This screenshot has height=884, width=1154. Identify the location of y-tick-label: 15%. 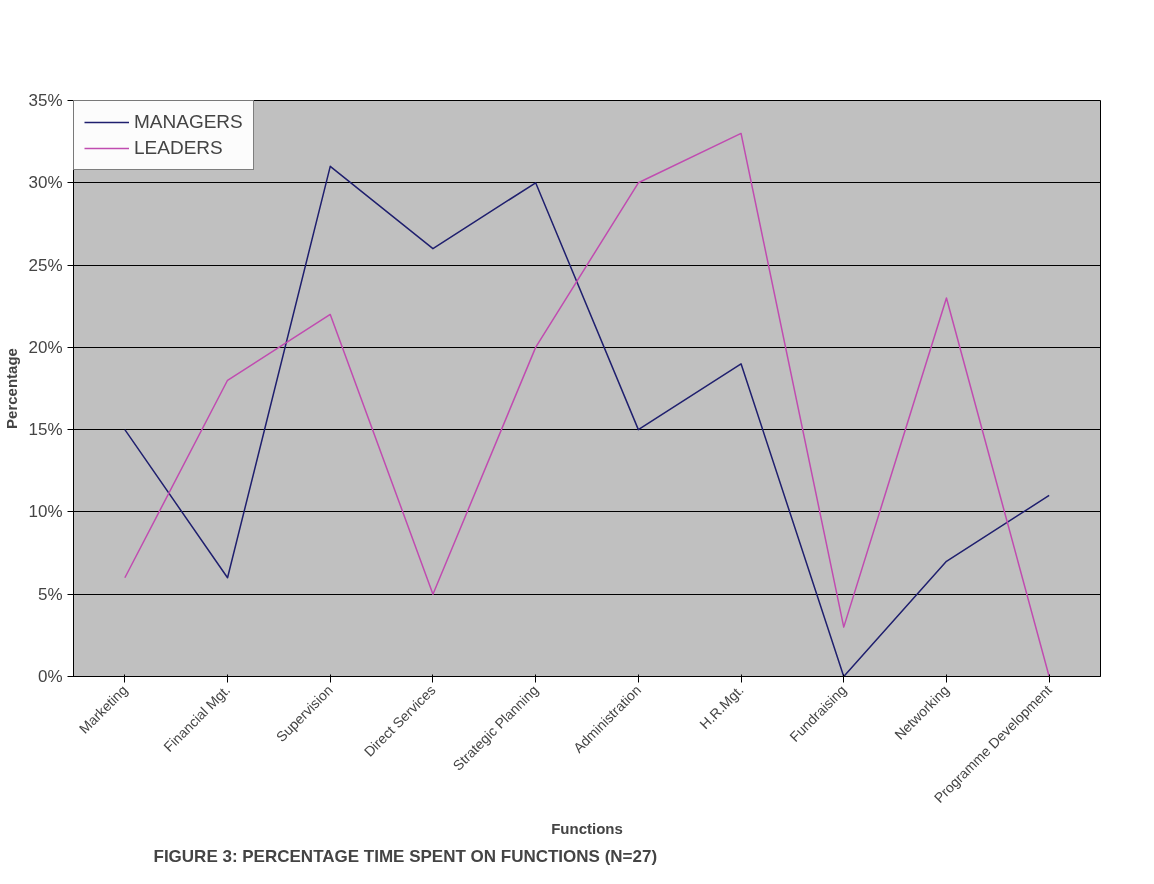
(45, 430).